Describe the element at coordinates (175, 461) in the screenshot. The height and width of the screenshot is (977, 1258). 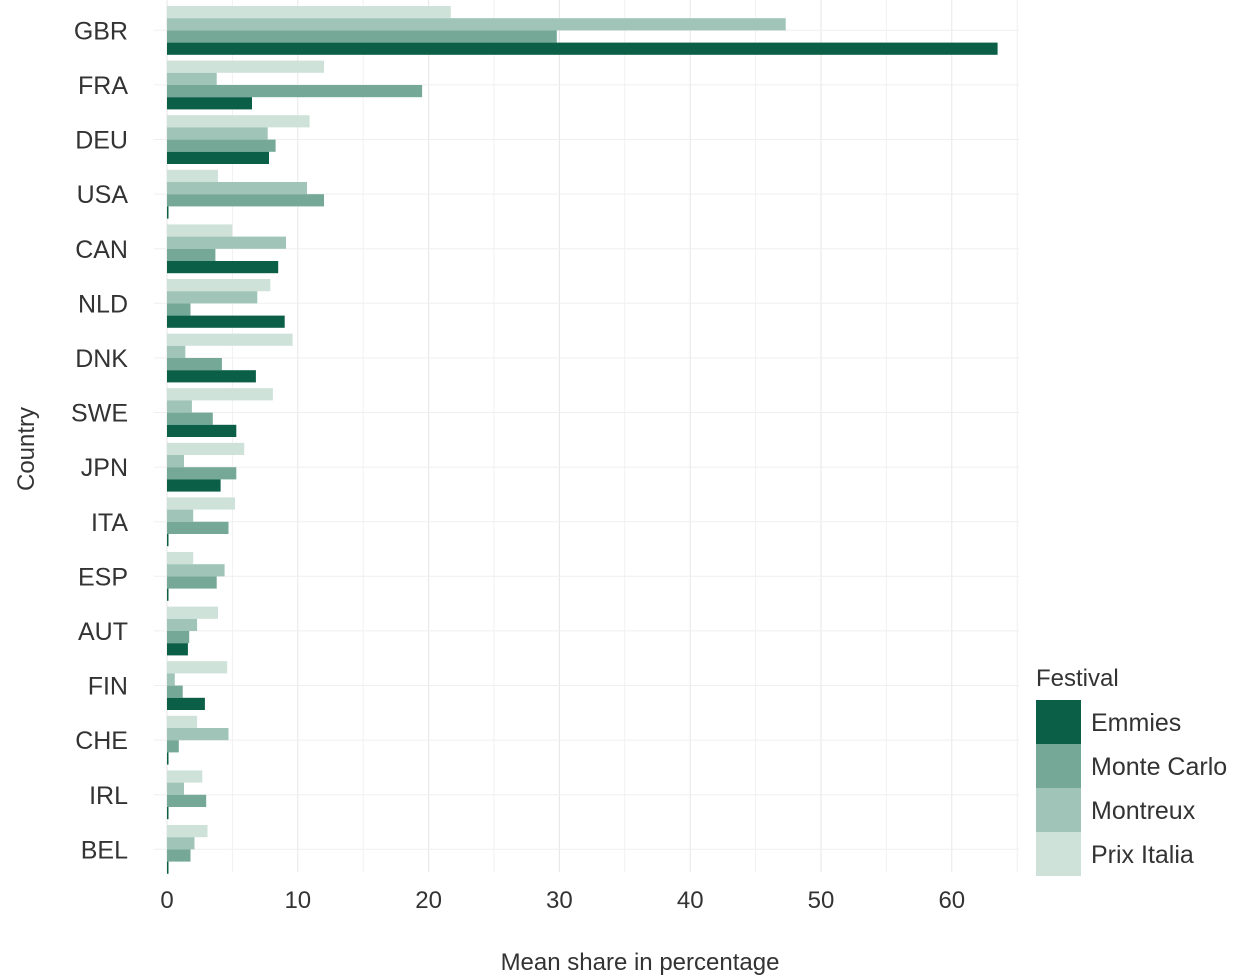
I see `bar-jpn-montreux` at that location.